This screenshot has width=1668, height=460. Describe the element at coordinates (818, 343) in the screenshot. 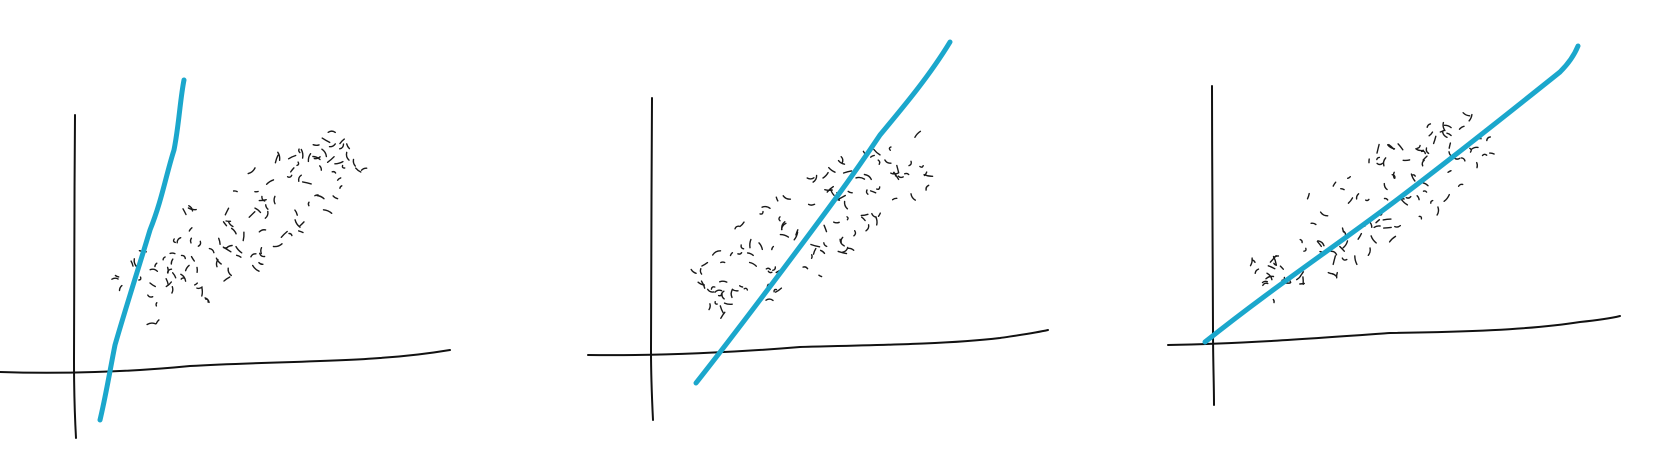

I see `panel-2-x-axis` at that location.